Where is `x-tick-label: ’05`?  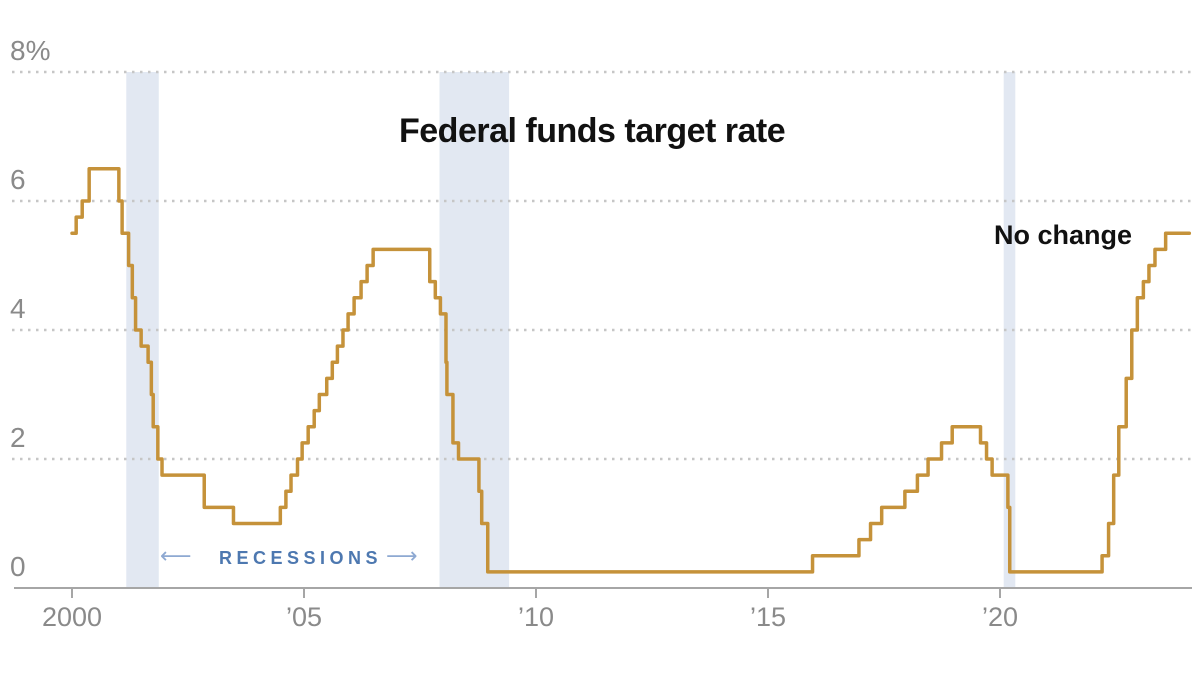 x-tick-label: ’05 is located at coordinates (304, 617).